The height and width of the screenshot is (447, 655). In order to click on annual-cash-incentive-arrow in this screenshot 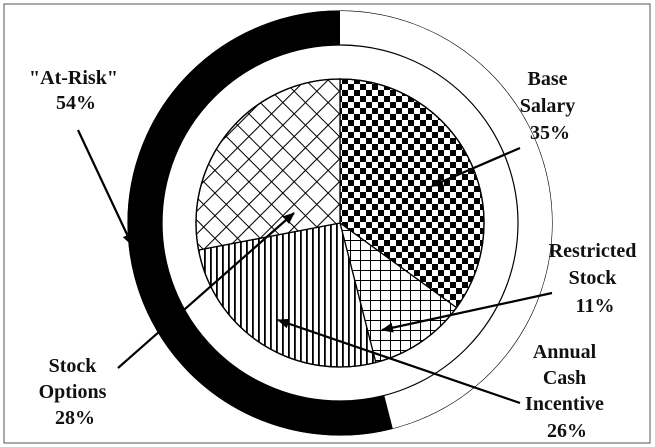, I will do `click(399, 361)`.